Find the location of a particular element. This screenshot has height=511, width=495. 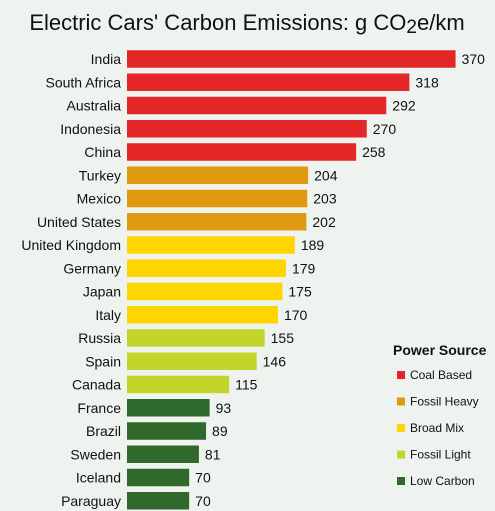

category-label-iceland: Iceland is located at coordinates (98, 478).